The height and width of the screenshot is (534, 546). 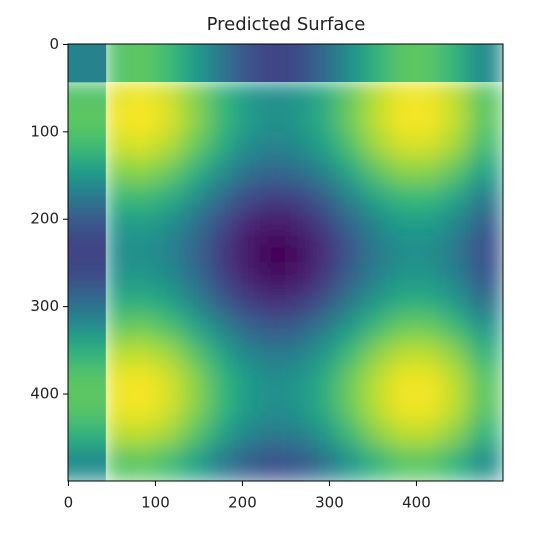 What do you see at coordinates (286, 24) in the screenshot?
I see `chart-title: Predicted Surface` at bounding box center [286, 24].